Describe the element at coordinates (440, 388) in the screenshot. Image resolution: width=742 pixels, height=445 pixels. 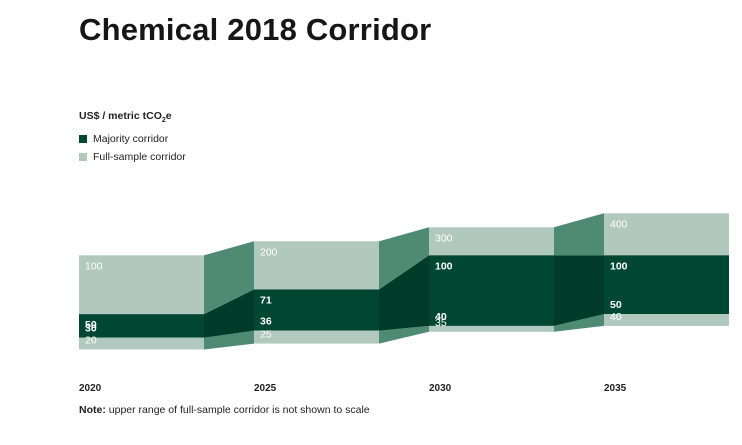
I see `x-tick-label: 2030` at that location.